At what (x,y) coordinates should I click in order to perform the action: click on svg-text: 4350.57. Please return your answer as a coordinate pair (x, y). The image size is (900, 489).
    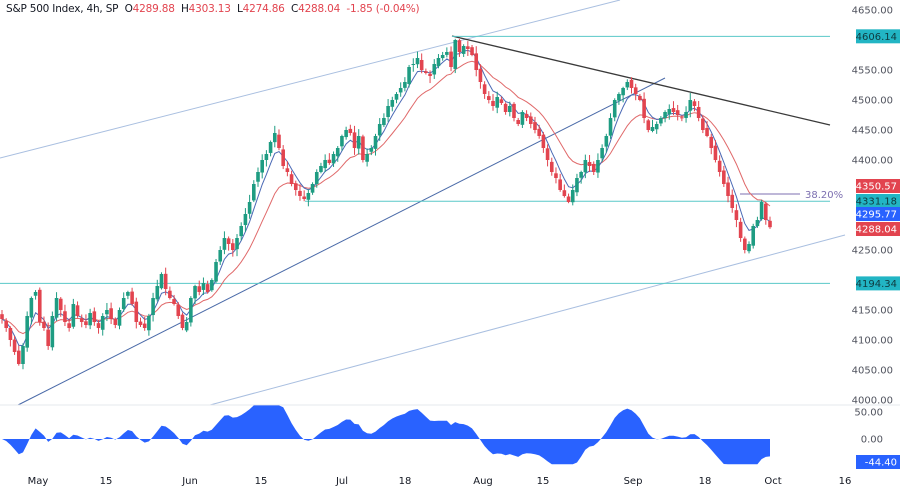
    Looking at the image, I should click on (876, 187).